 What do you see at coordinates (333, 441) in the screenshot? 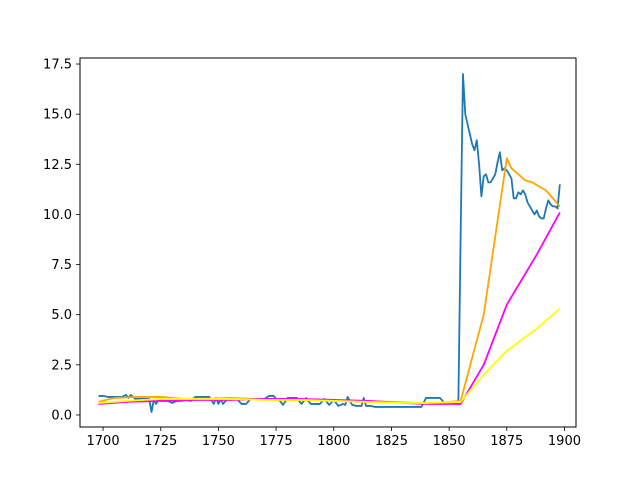
I see `x-tick-label: 1800` at bounding box center [333, 441].